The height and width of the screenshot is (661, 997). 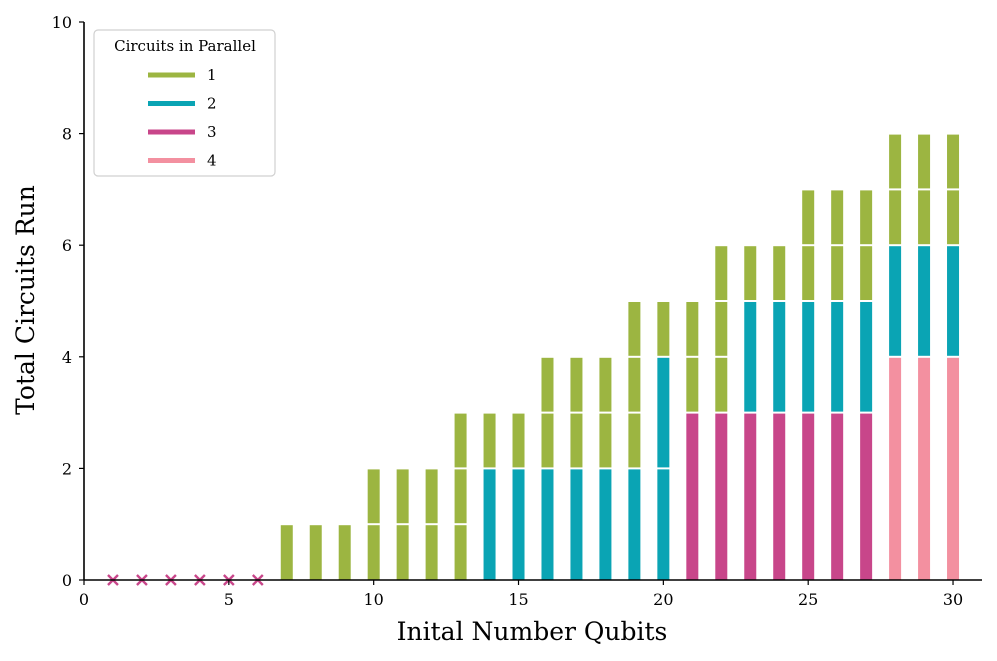 I want to click on y-tick-label: 8, so click(x=67, y=134).